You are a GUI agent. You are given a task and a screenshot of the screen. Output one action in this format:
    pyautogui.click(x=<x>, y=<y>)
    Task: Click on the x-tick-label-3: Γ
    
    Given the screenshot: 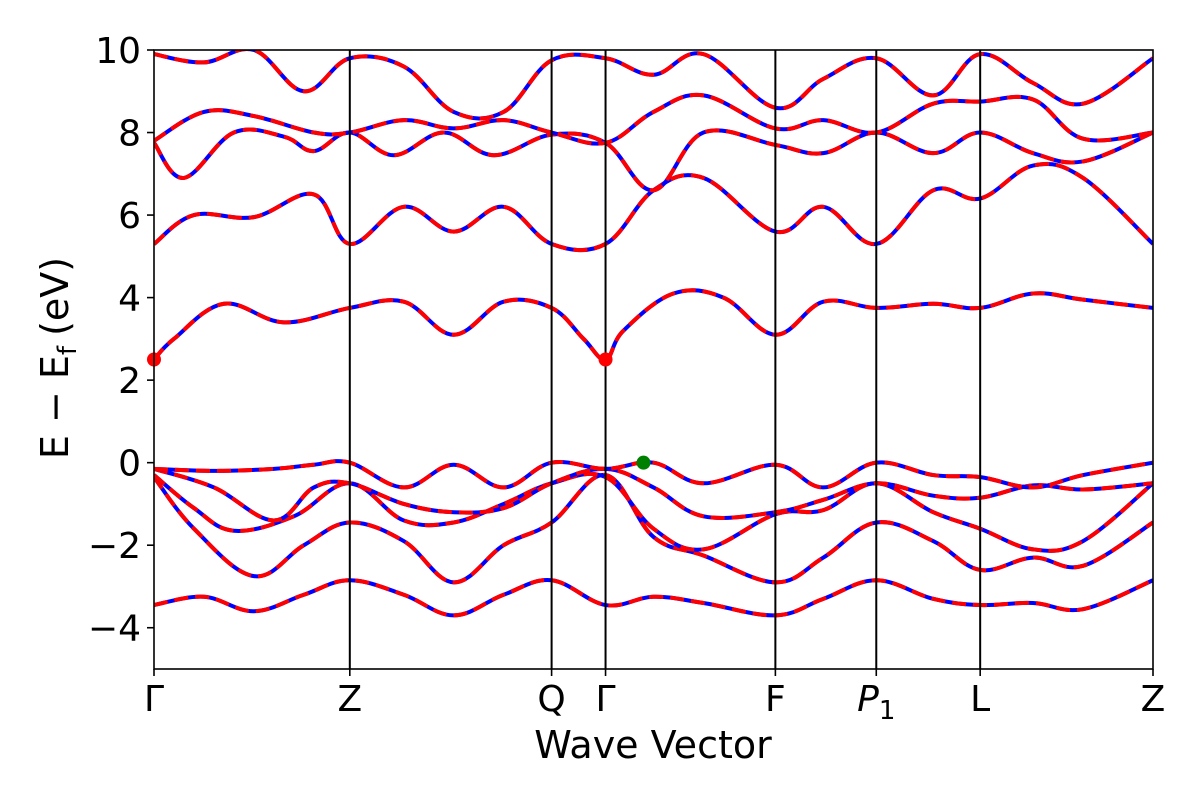 What is the action you would take?
    pyautogui.click(x=606, y=699)
    